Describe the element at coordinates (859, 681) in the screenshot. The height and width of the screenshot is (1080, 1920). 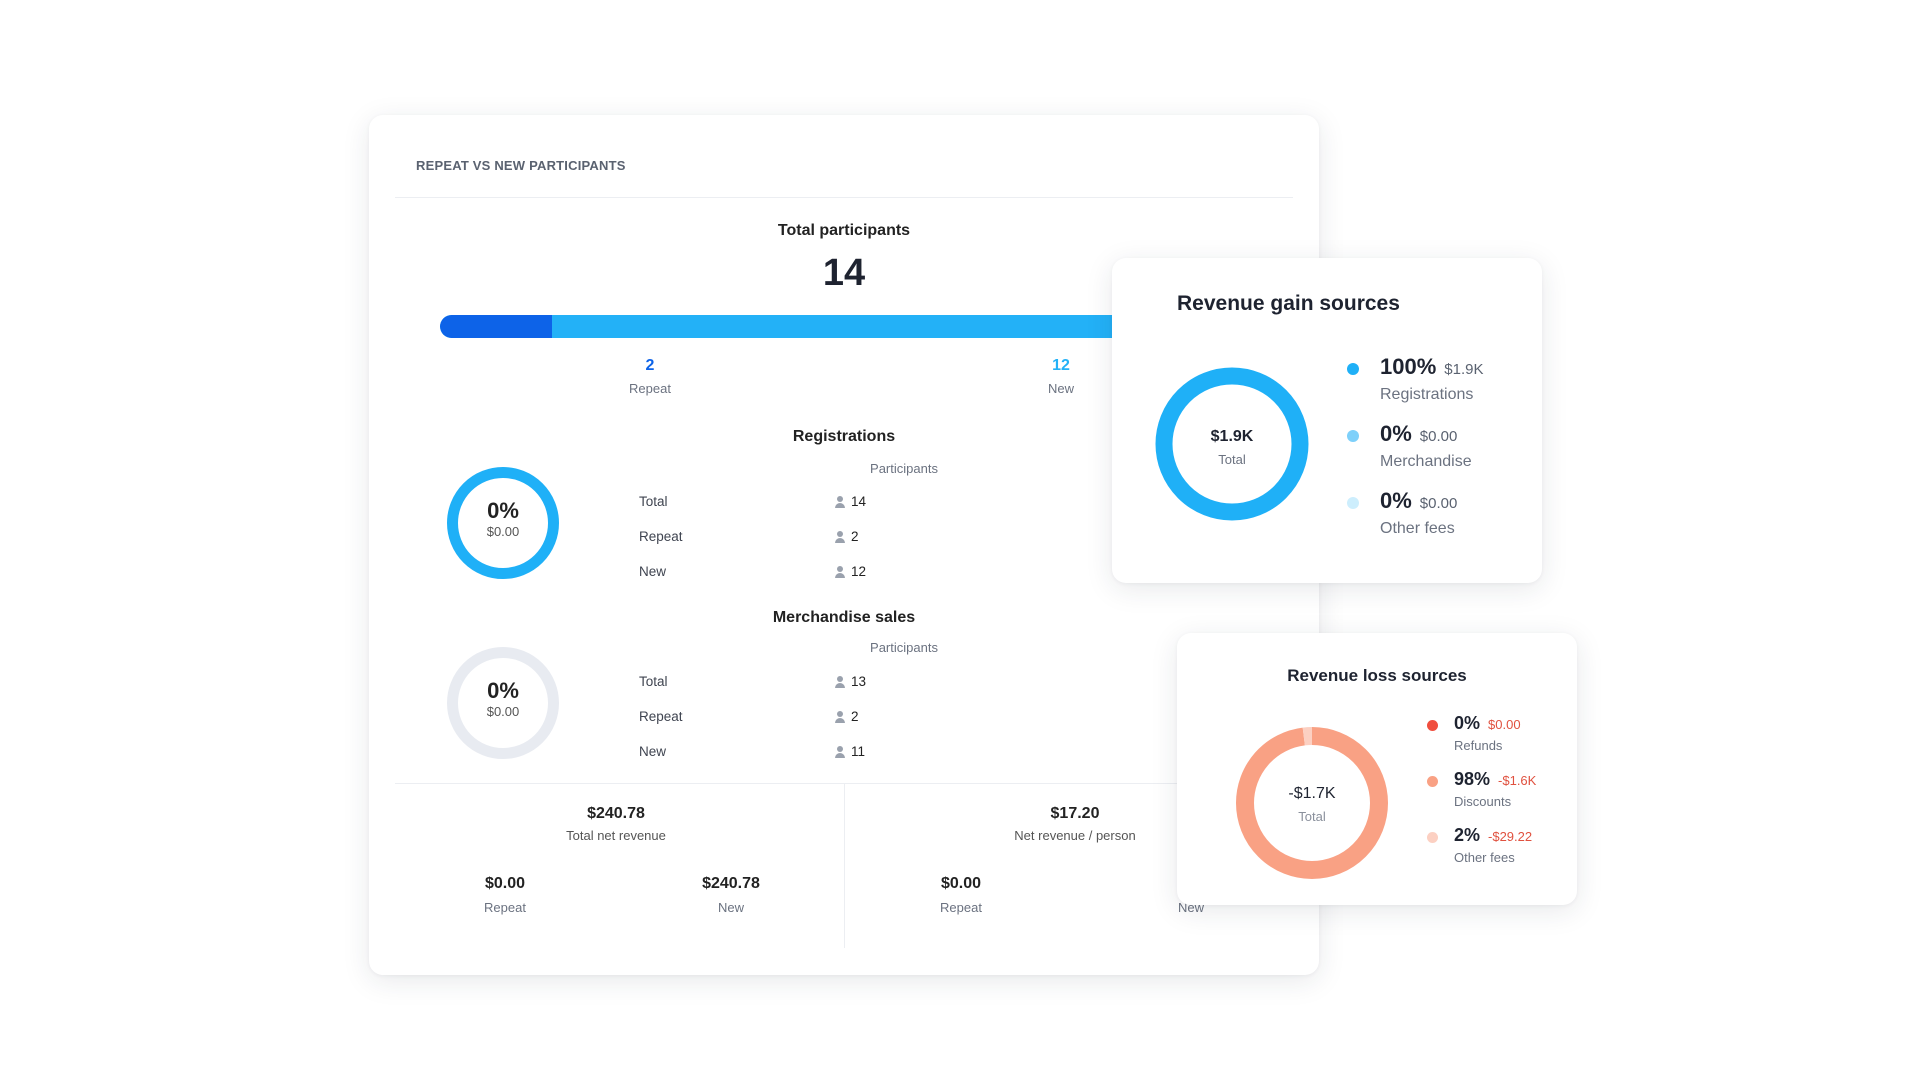
I see `merchandise-total-count: 13` at that location.